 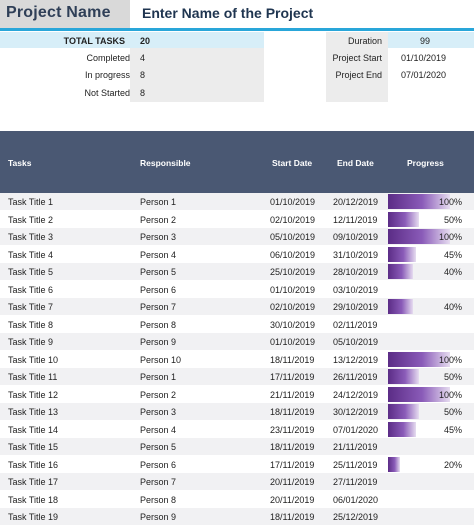 What do you see at coordinates (31, 272) in the screenshot?
I see `task-title-cell: Task Title 5` at bounding box center [31, 272].